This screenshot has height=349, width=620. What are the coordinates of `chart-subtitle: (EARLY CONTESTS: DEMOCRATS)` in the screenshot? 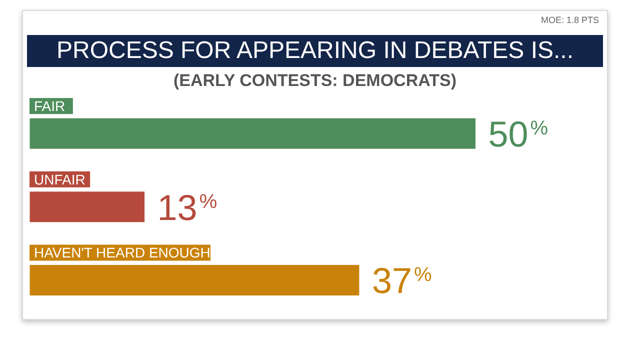 It's located at (315, 81).